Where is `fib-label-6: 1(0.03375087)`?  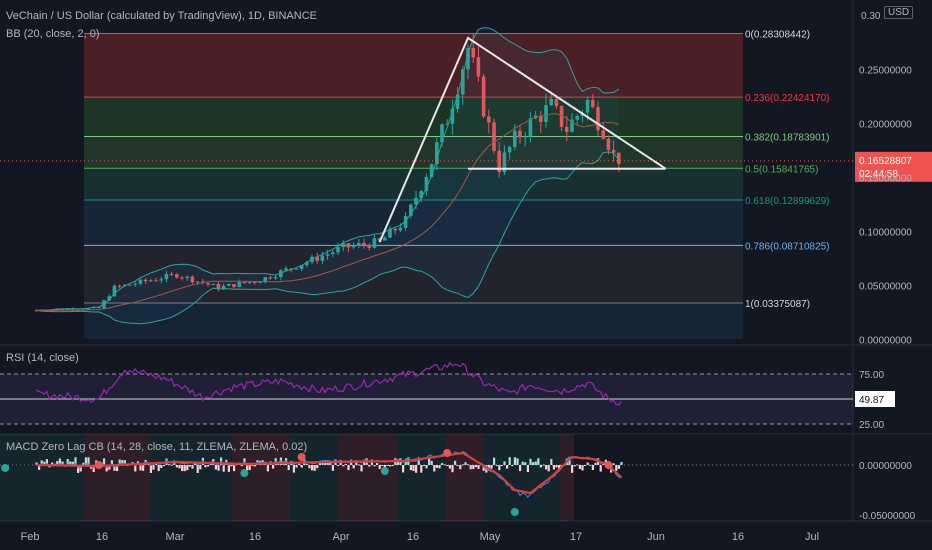
fib-label-6: 1(0.03375087) is located at coordinates (777, 304).